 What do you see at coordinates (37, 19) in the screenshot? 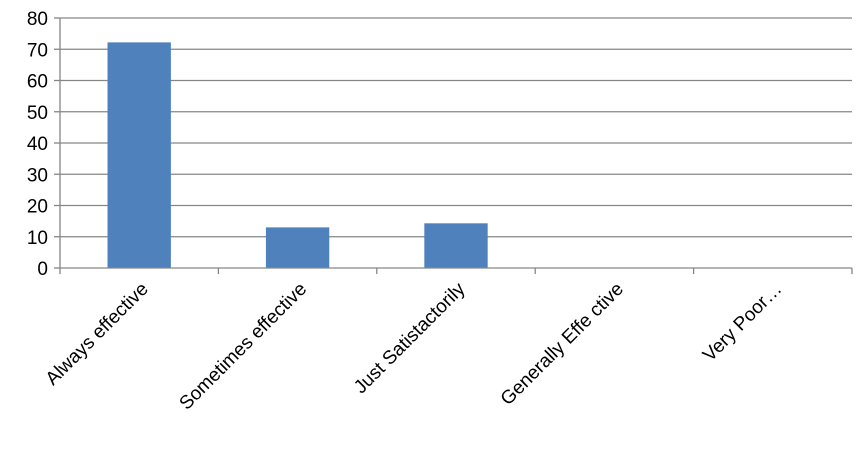
I see `y-tick-label-80: 80` at bounding box center [37, 19].